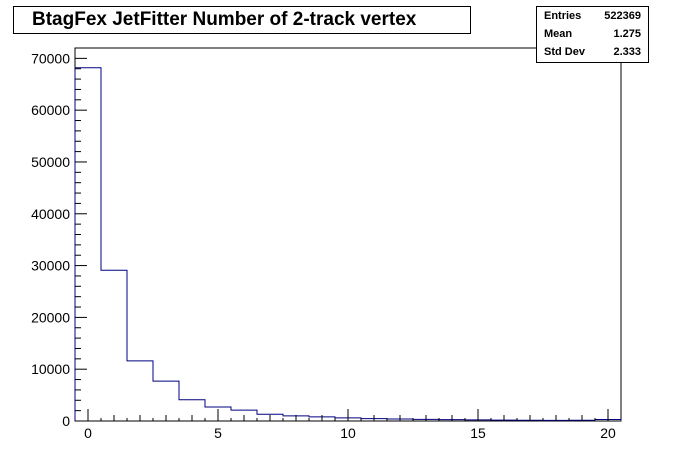 Image resolution: width=696 pixels, height=472 pixels. Describe the element at coordinates (50, 214) in the screenshot. I see `y-tick-label: 40000` at that location.